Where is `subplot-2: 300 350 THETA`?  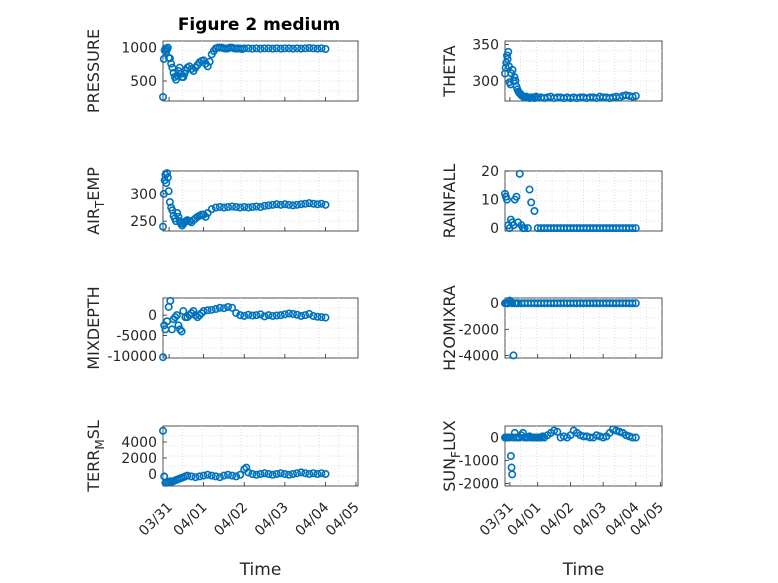 subplot-2: 300 350 THETA is located at coordinates (551, 70).